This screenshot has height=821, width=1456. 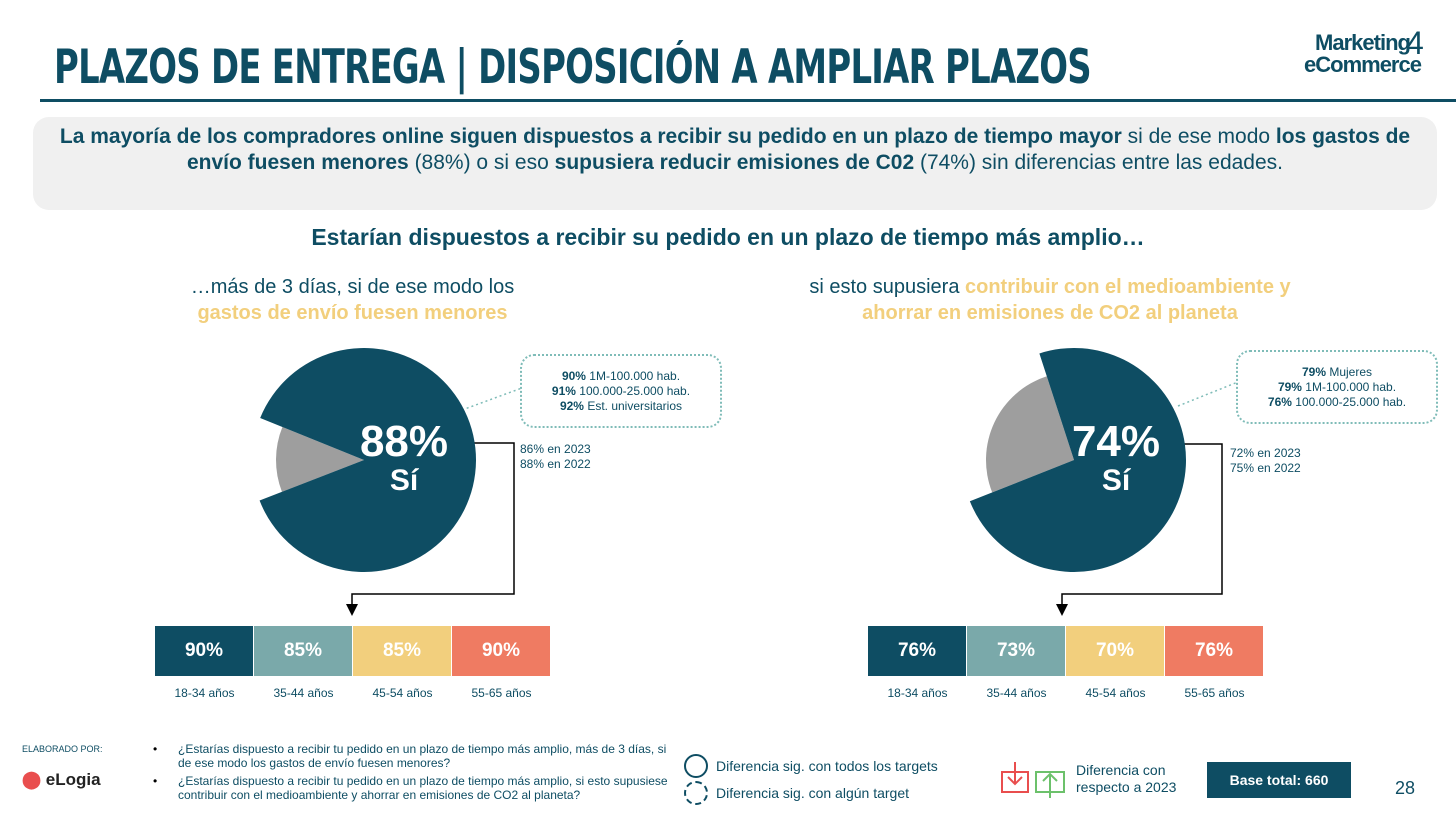 I want to click on summary-part-3: los gastos de envío fuesen menores, so click(x=798, y=149).